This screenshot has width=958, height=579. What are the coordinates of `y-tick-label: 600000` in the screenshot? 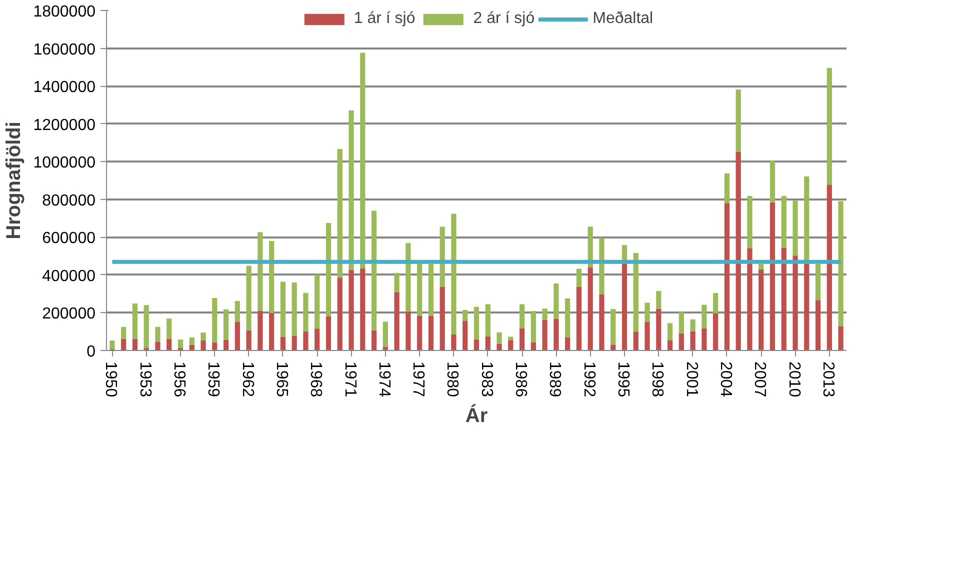 It's located at (69, 239).